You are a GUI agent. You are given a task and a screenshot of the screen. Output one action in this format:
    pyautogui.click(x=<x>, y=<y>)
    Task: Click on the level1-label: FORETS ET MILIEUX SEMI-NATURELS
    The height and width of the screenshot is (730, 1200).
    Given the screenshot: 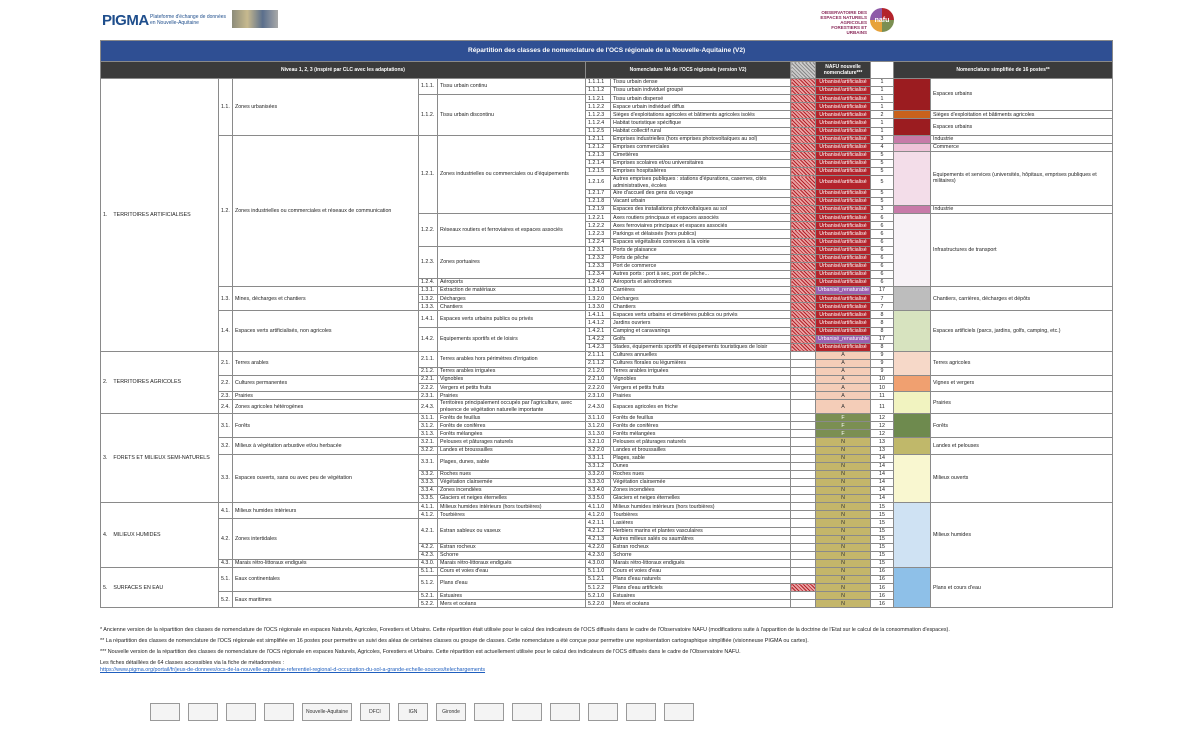 What is the action you would take?
    pyautogui.click(x=161, y=458)
    